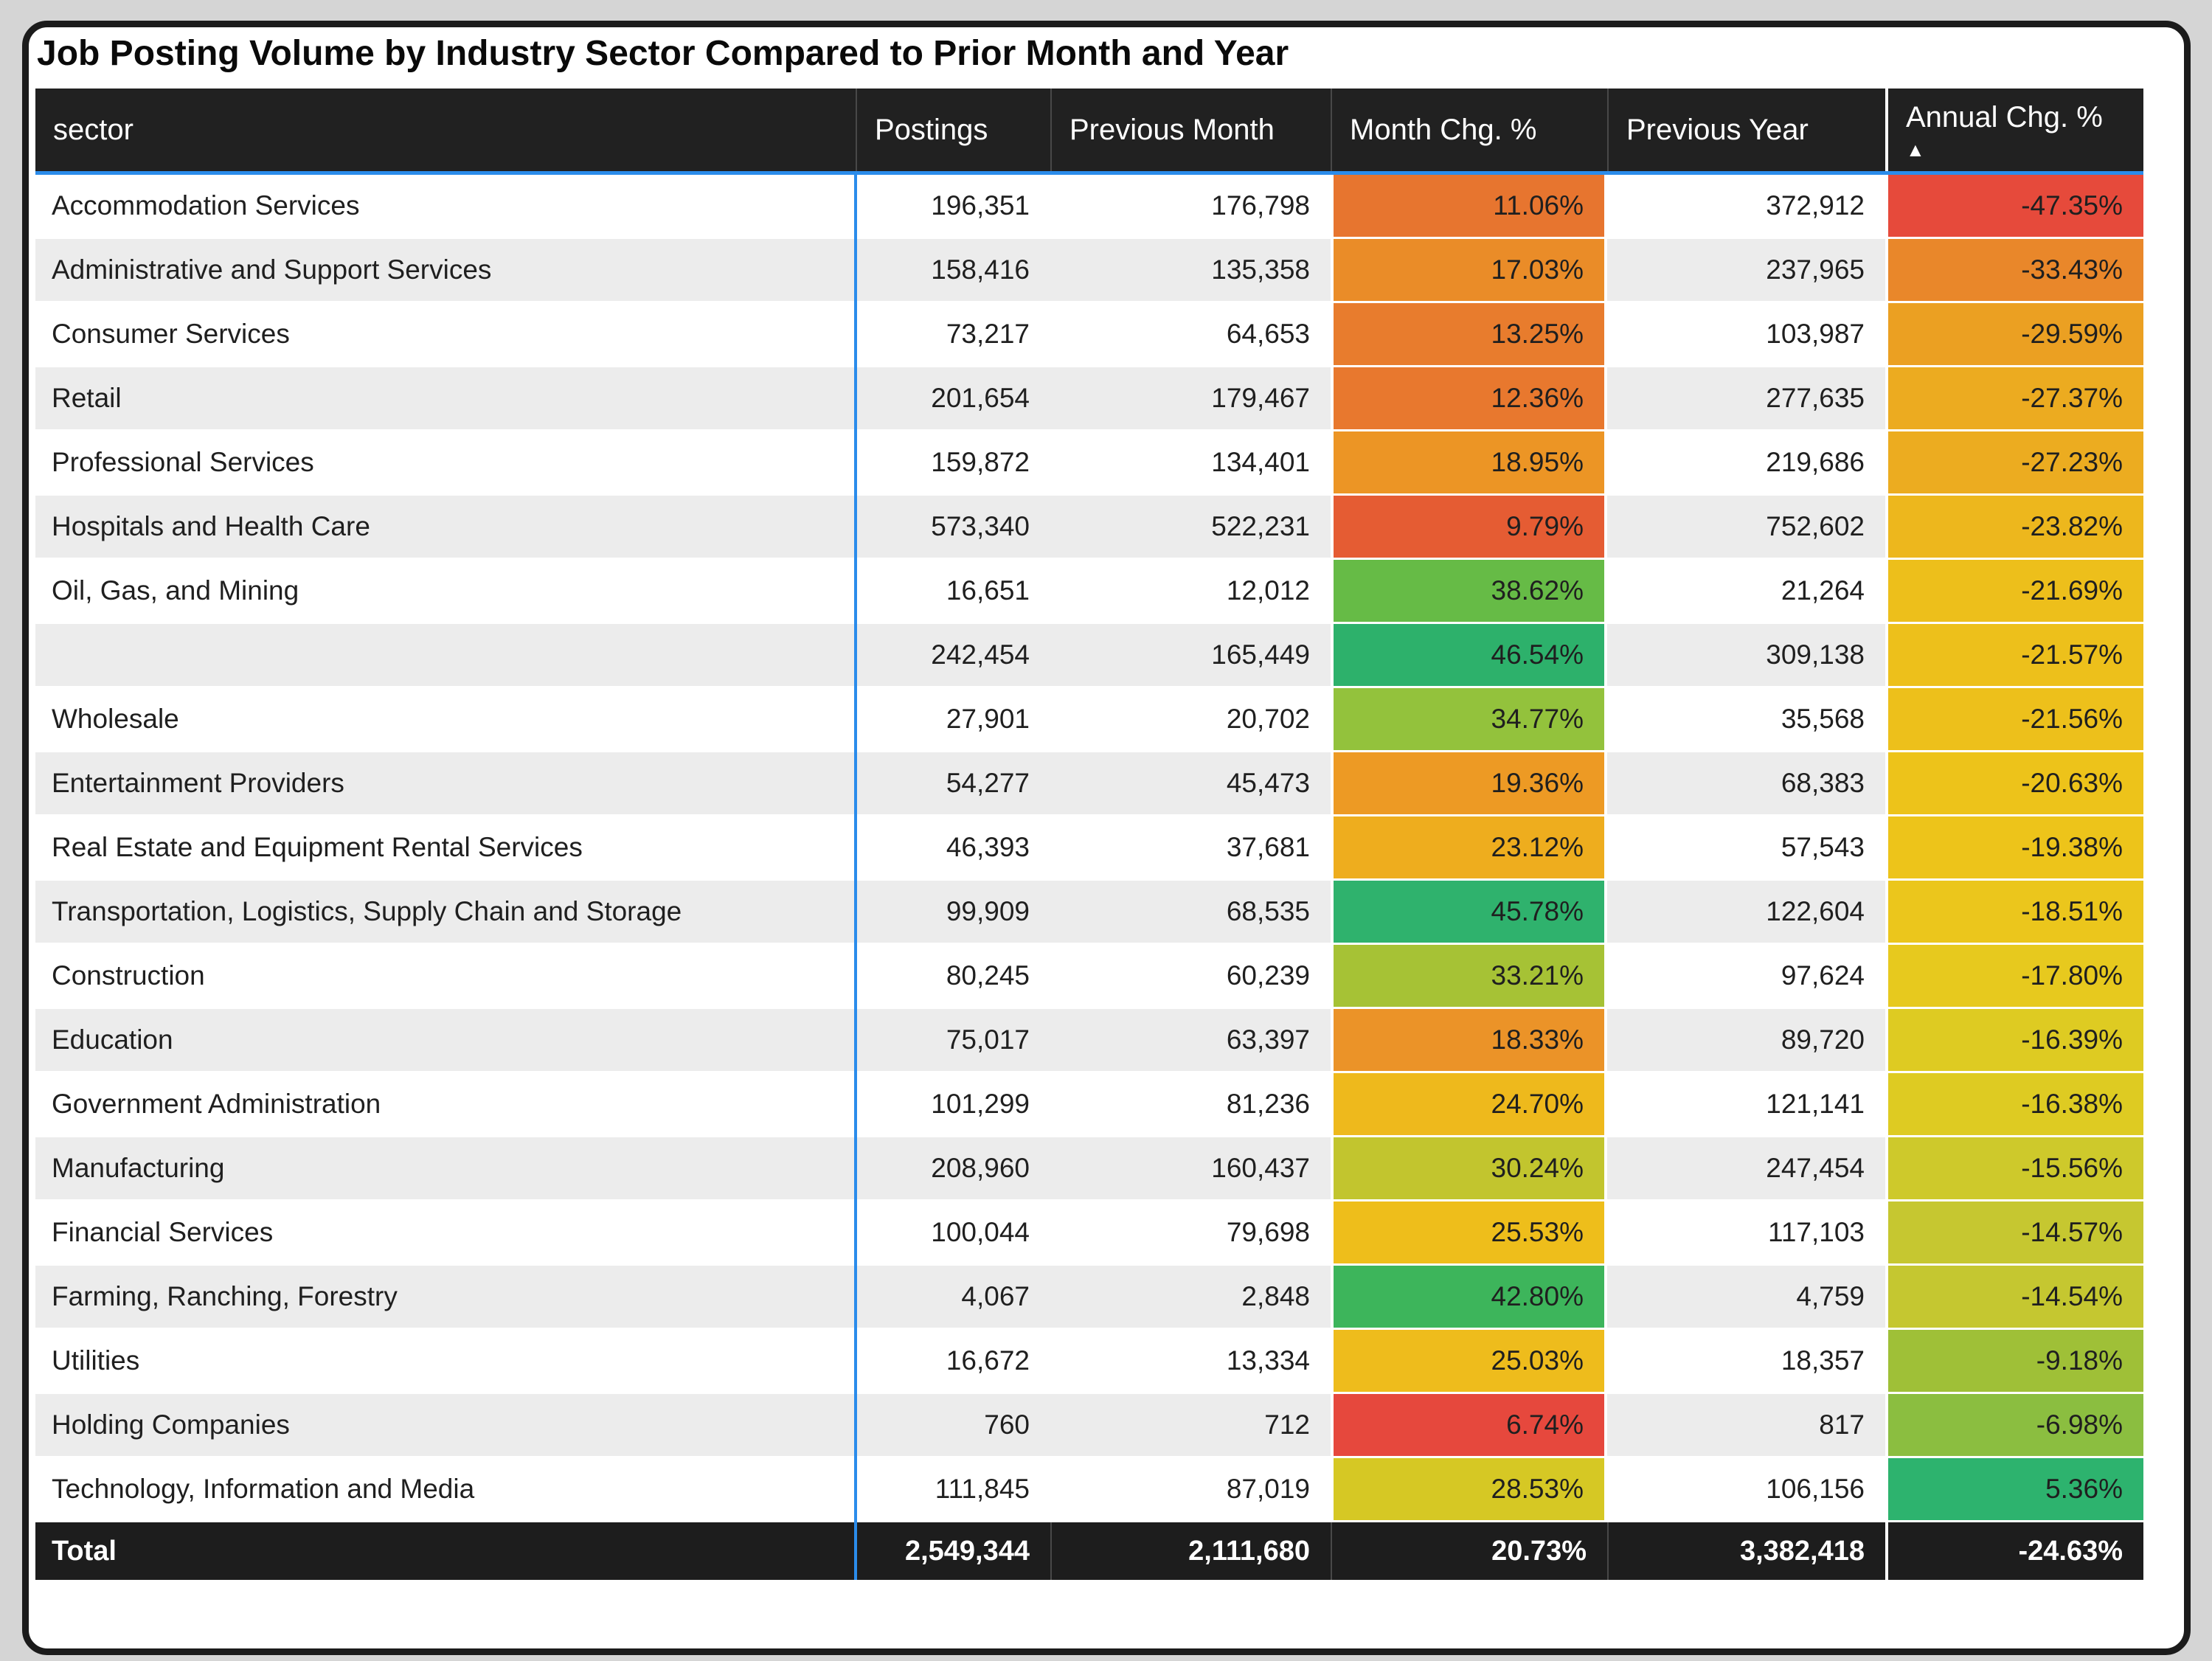  Describe the element at coordinates (1469, 207) in the screenshot. I see `month-chg-cell: 11.06%` at that location.